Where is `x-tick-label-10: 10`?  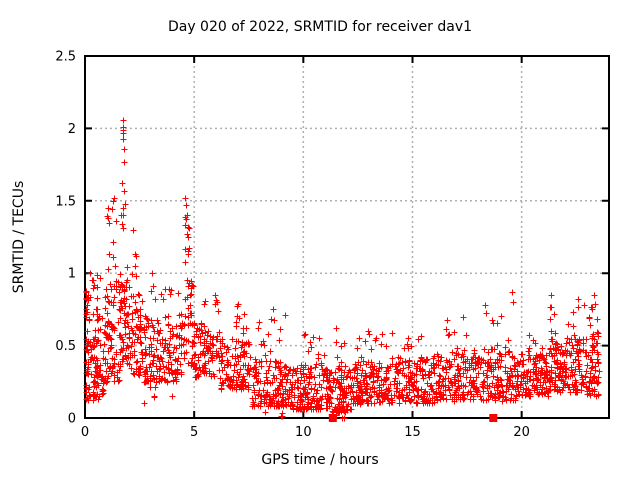 x-tick-label-10: 10 is located at coordinates (303, 432).